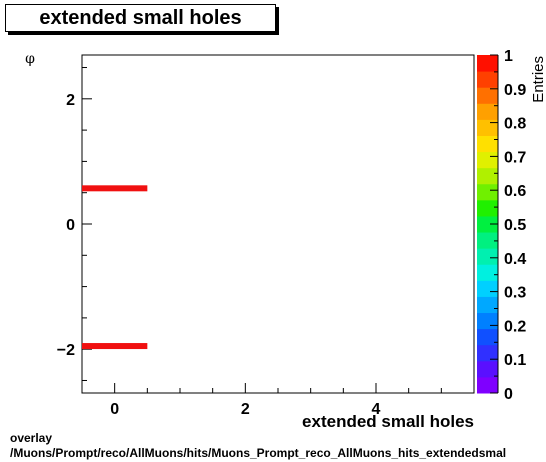  What do you see at coordinates (114, 409) in the screenshot?
I see `x-tick-label: 0` at bounding box center [114, 409].